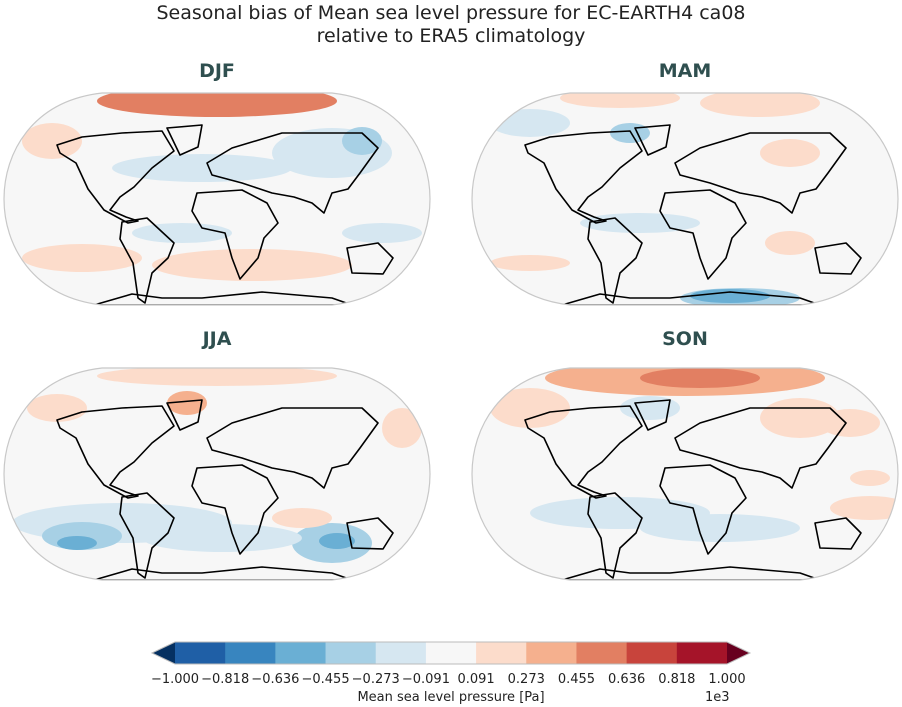 The width and height of the screenshot is (902, 707). Describe the element at coordinates (225, 679) in the screenshot. I see `colorbar-tick-label: −0.818` at that location.